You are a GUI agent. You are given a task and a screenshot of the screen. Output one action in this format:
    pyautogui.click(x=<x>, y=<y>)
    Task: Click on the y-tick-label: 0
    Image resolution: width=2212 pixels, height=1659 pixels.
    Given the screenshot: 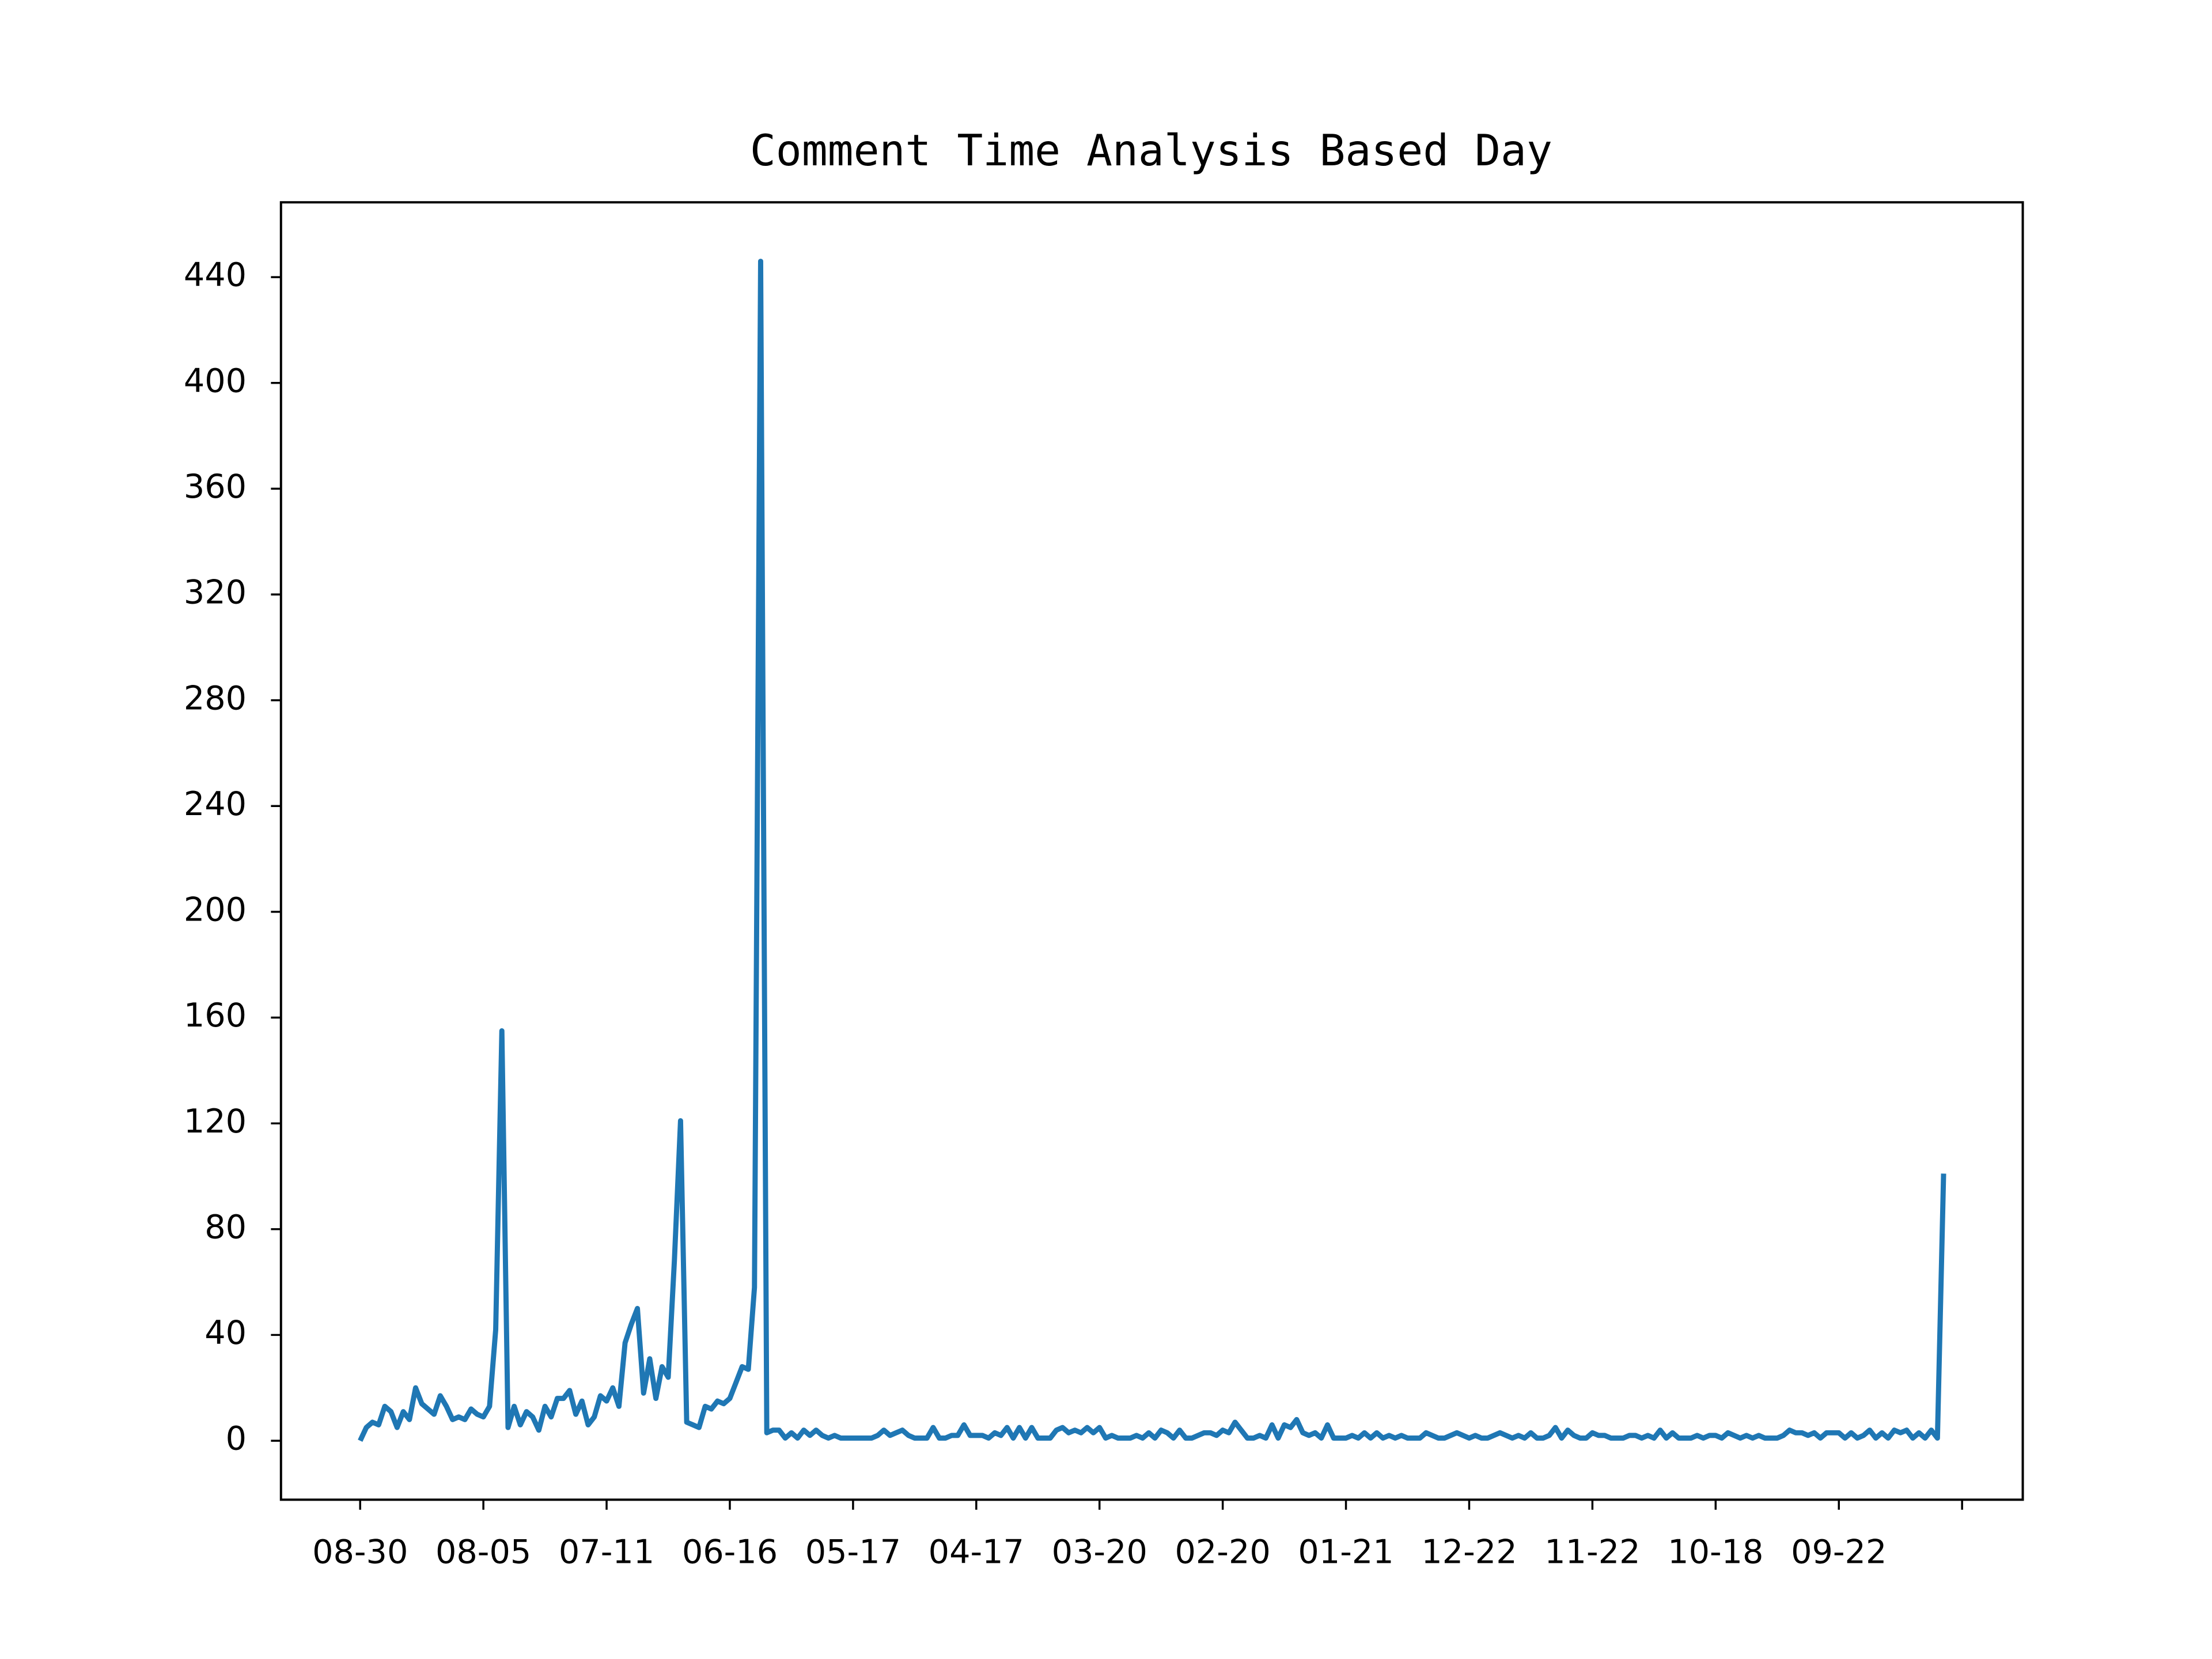 What is the action you would take?
    pyautogui.click(x=236, y=1439)
    